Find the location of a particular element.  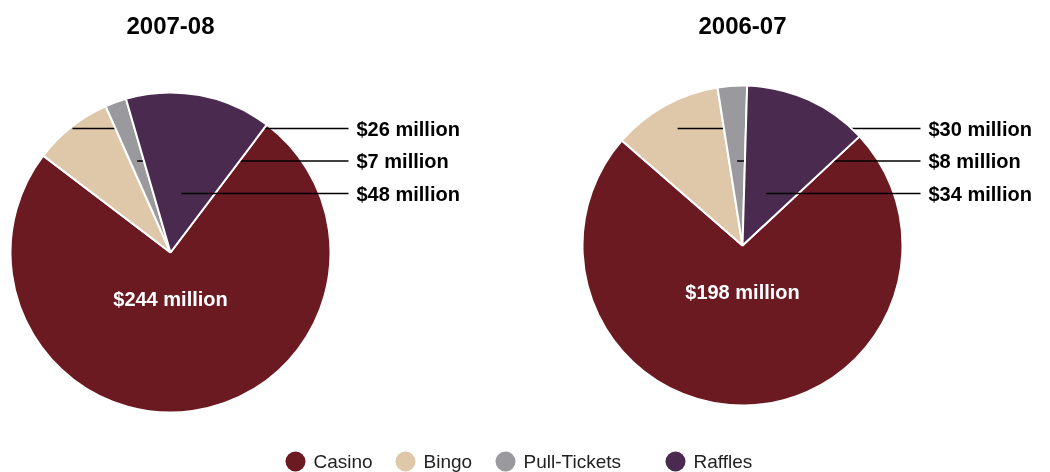

data-label: $198 million is located at coordinates (742, 291).